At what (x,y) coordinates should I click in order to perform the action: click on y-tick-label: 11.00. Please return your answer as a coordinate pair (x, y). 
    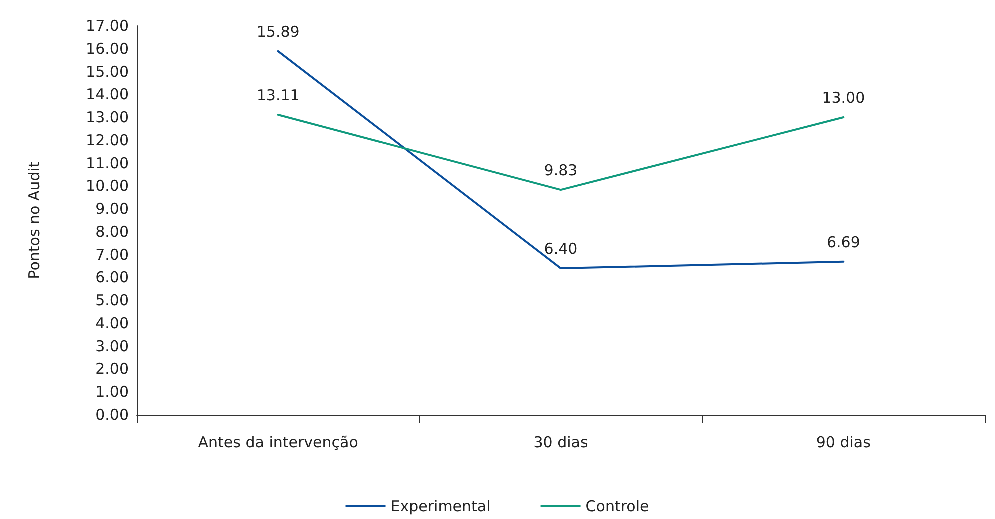
    Looking at the image, I should click on (107, 163).